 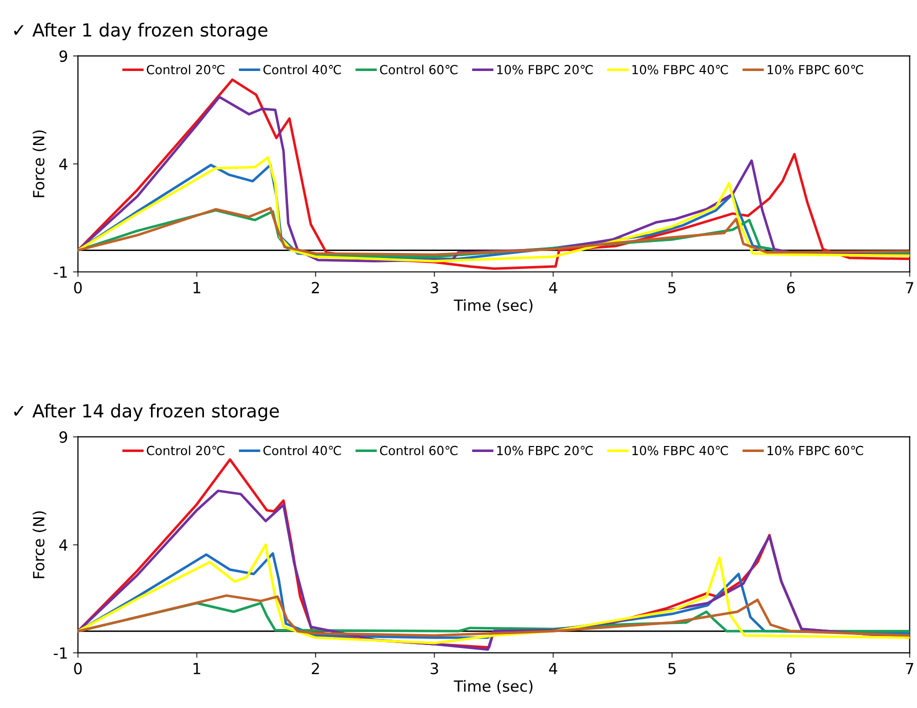 I want to click on line-series, so click(x=494, y=615).